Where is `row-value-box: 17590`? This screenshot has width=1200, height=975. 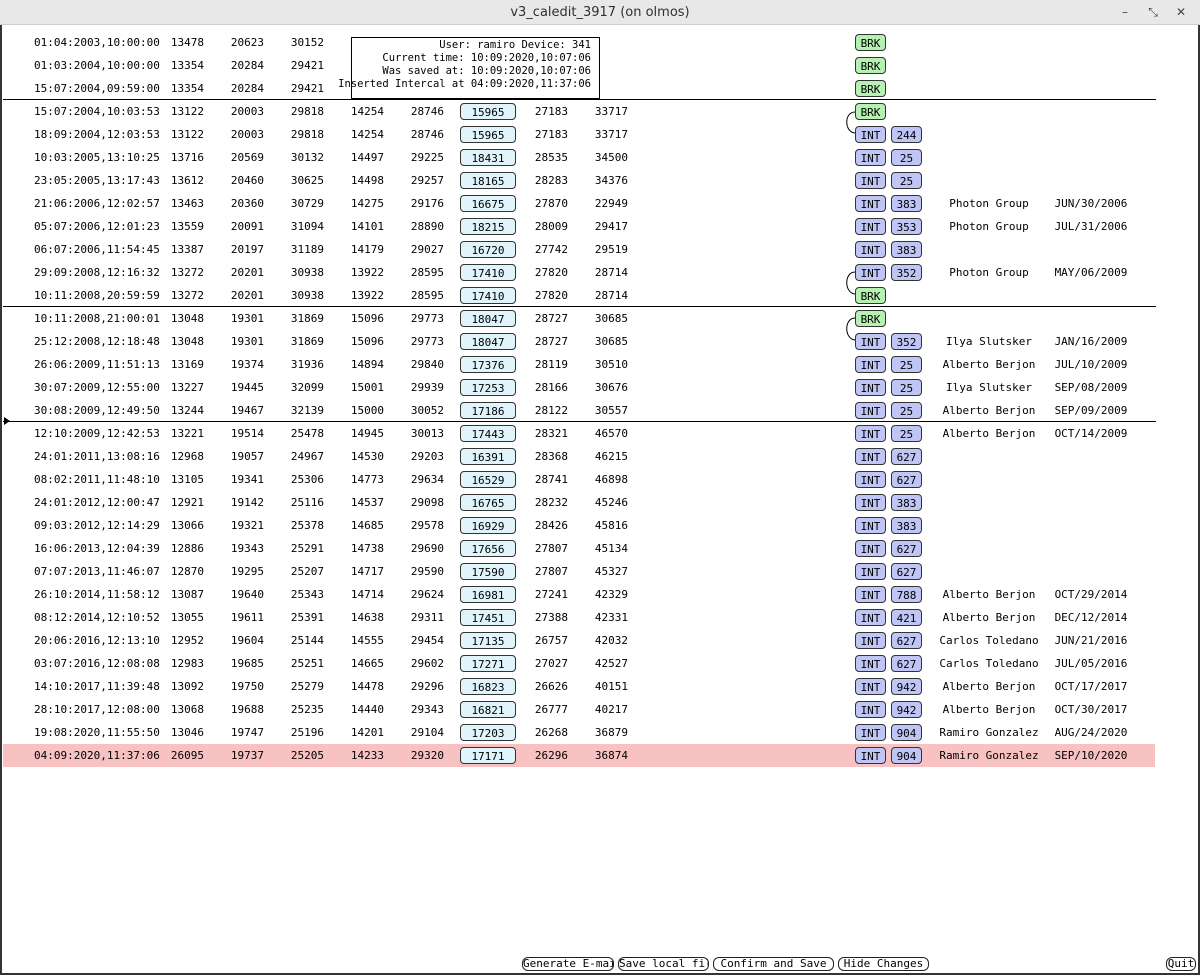 row-value-box: 17590 is located at coordinates (488, 571).